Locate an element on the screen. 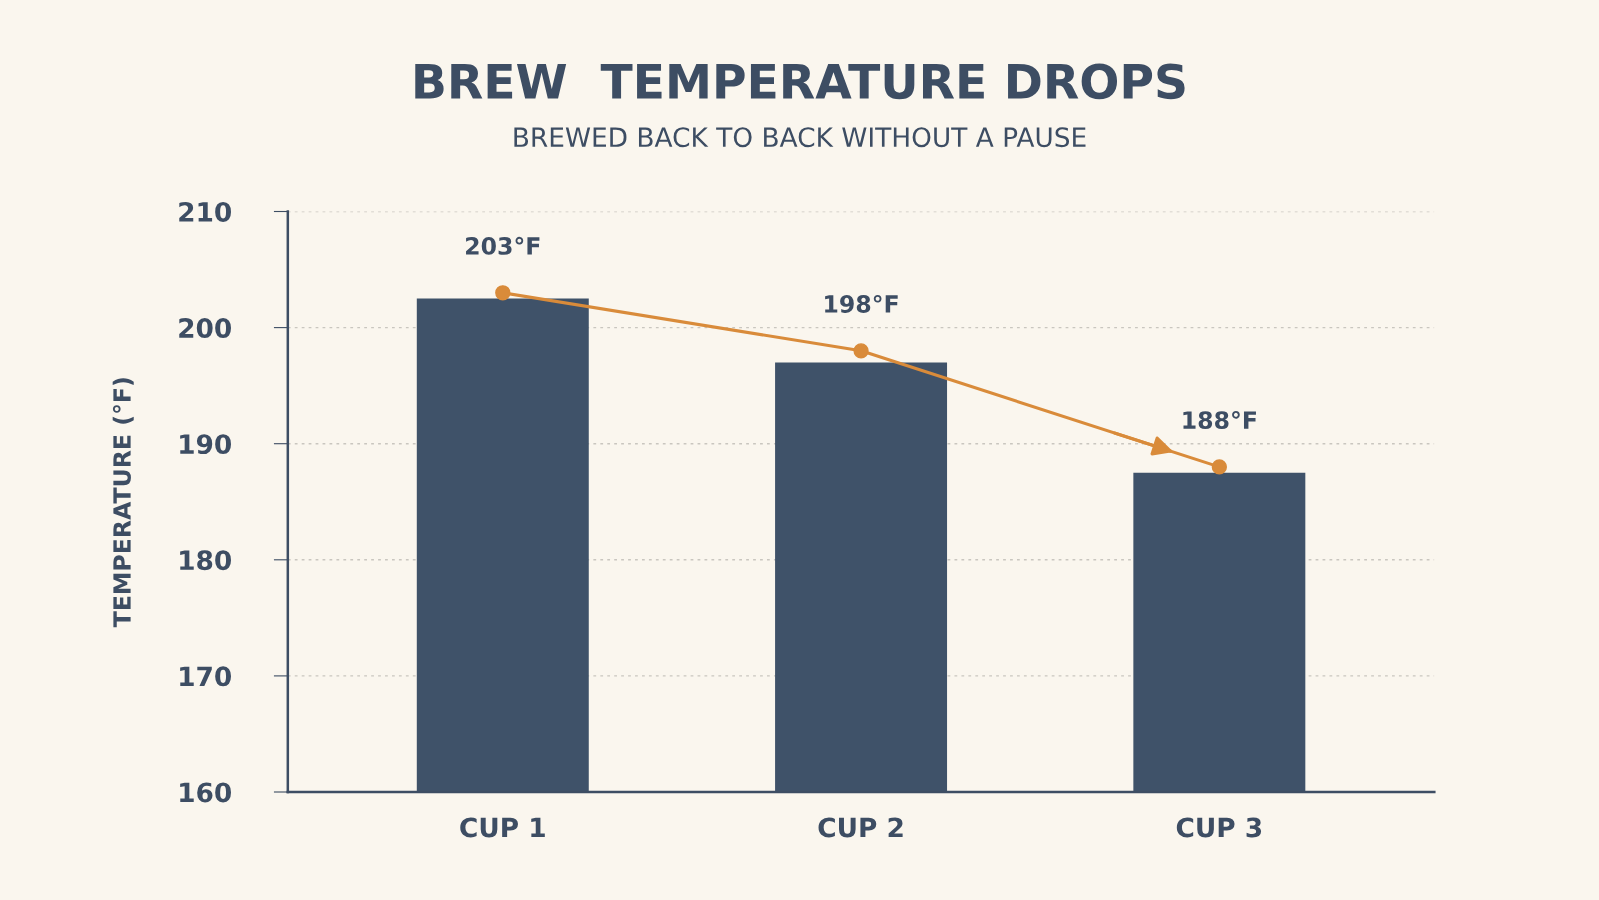 This screenshot has width=1599, height=900. x-tick-label: CUP 2 is located at coordinates (860, 827).